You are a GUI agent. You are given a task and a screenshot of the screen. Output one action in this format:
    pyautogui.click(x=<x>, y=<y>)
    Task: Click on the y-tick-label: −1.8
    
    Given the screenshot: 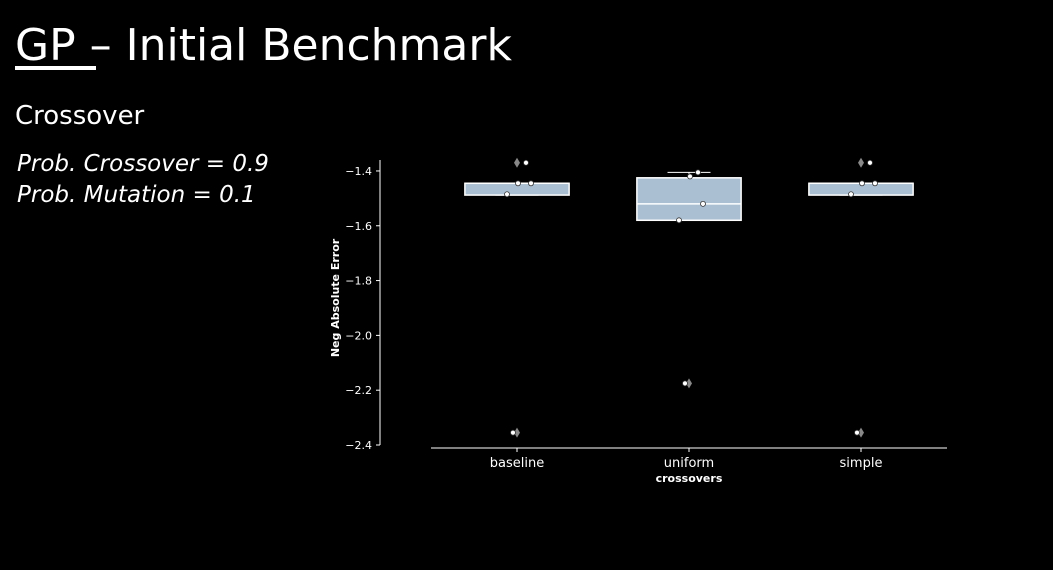 What is the action you would take?
    pyautogui.click(x=358, y=281)
    